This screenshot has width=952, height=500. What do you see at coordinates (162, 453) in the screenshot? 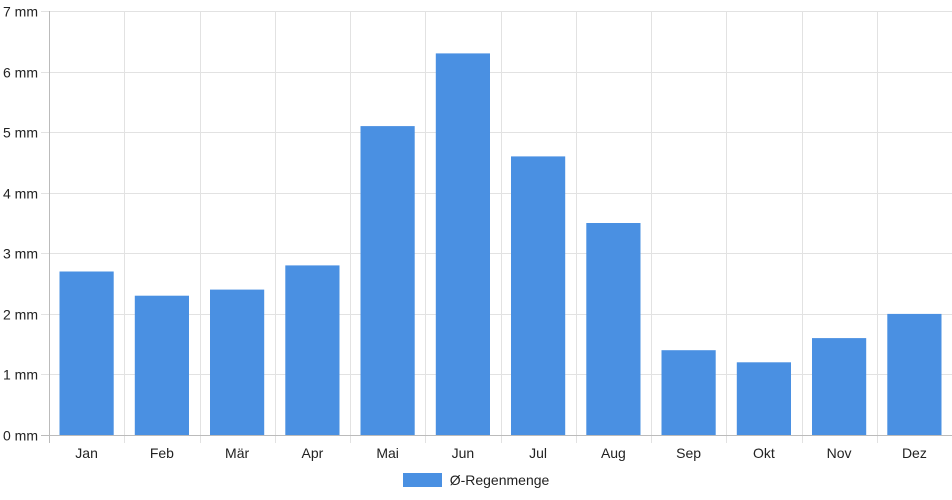
I see `x-tick-label: Feb` at bounding box center [162, 453].